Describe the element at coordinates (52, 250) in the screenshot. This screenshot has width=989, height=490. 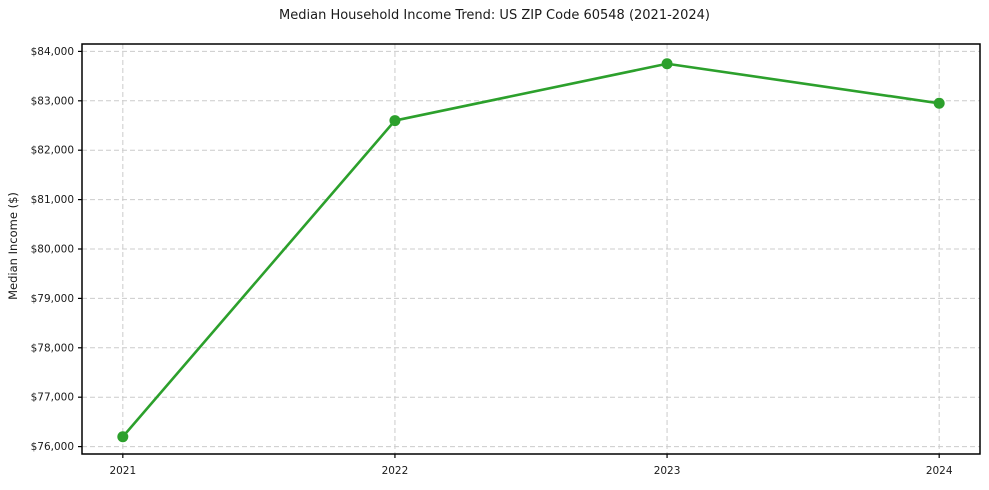
I see `y-tick-label: $80,000` at that location.